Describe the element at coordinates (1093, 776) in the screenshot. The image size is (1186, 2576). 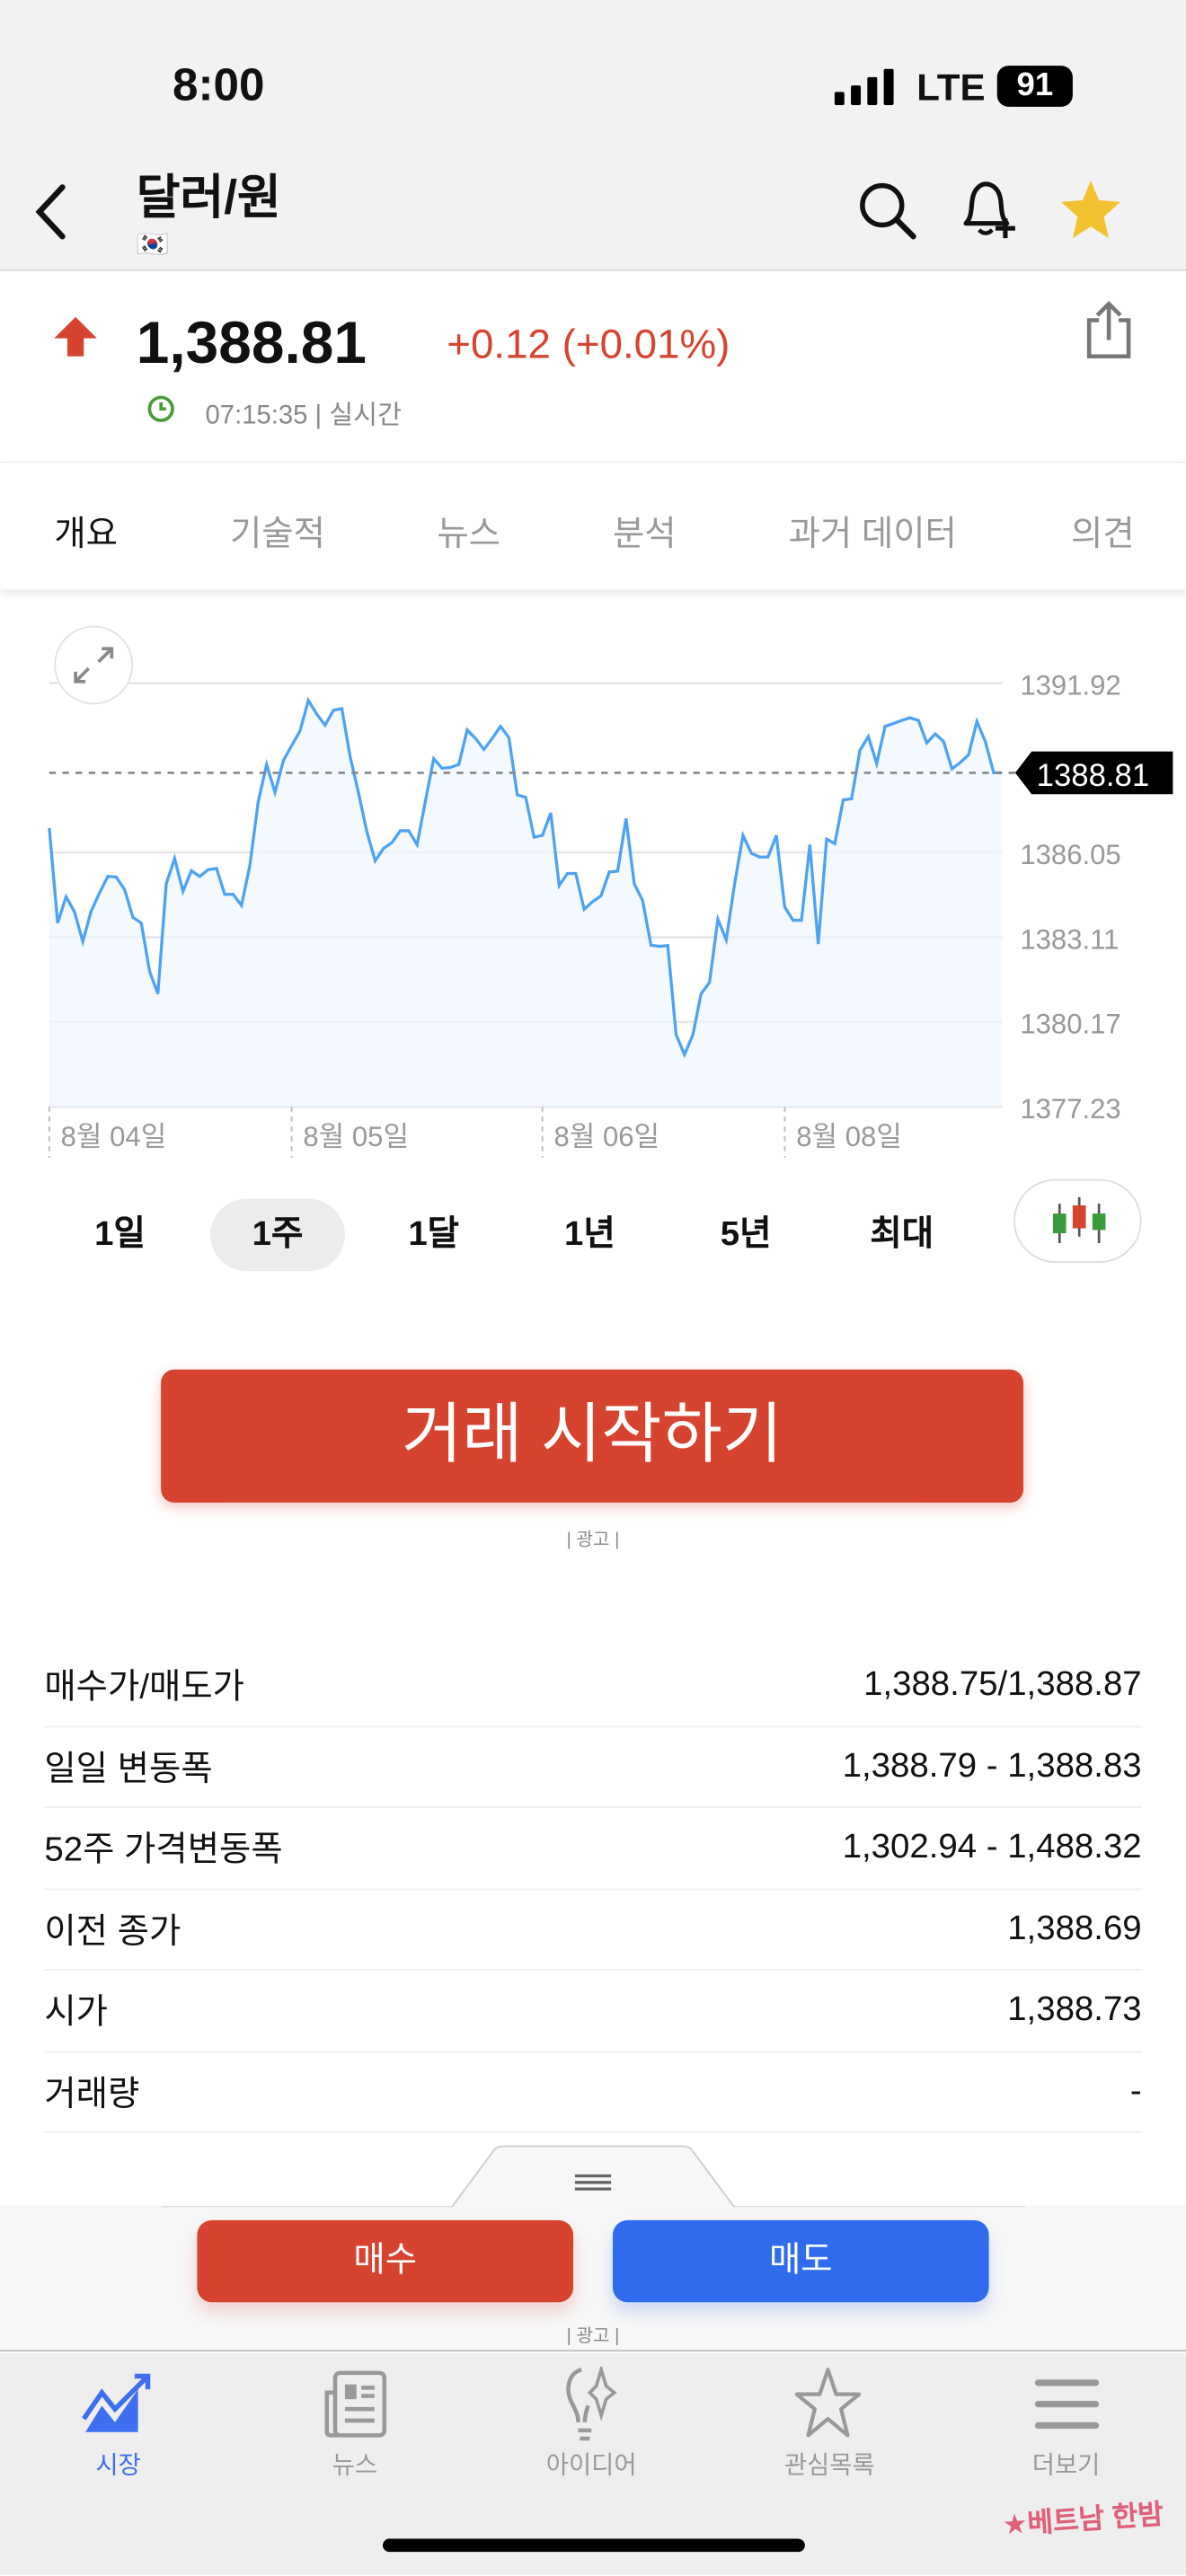
I see `current-price-label: 1388.81` at that location.